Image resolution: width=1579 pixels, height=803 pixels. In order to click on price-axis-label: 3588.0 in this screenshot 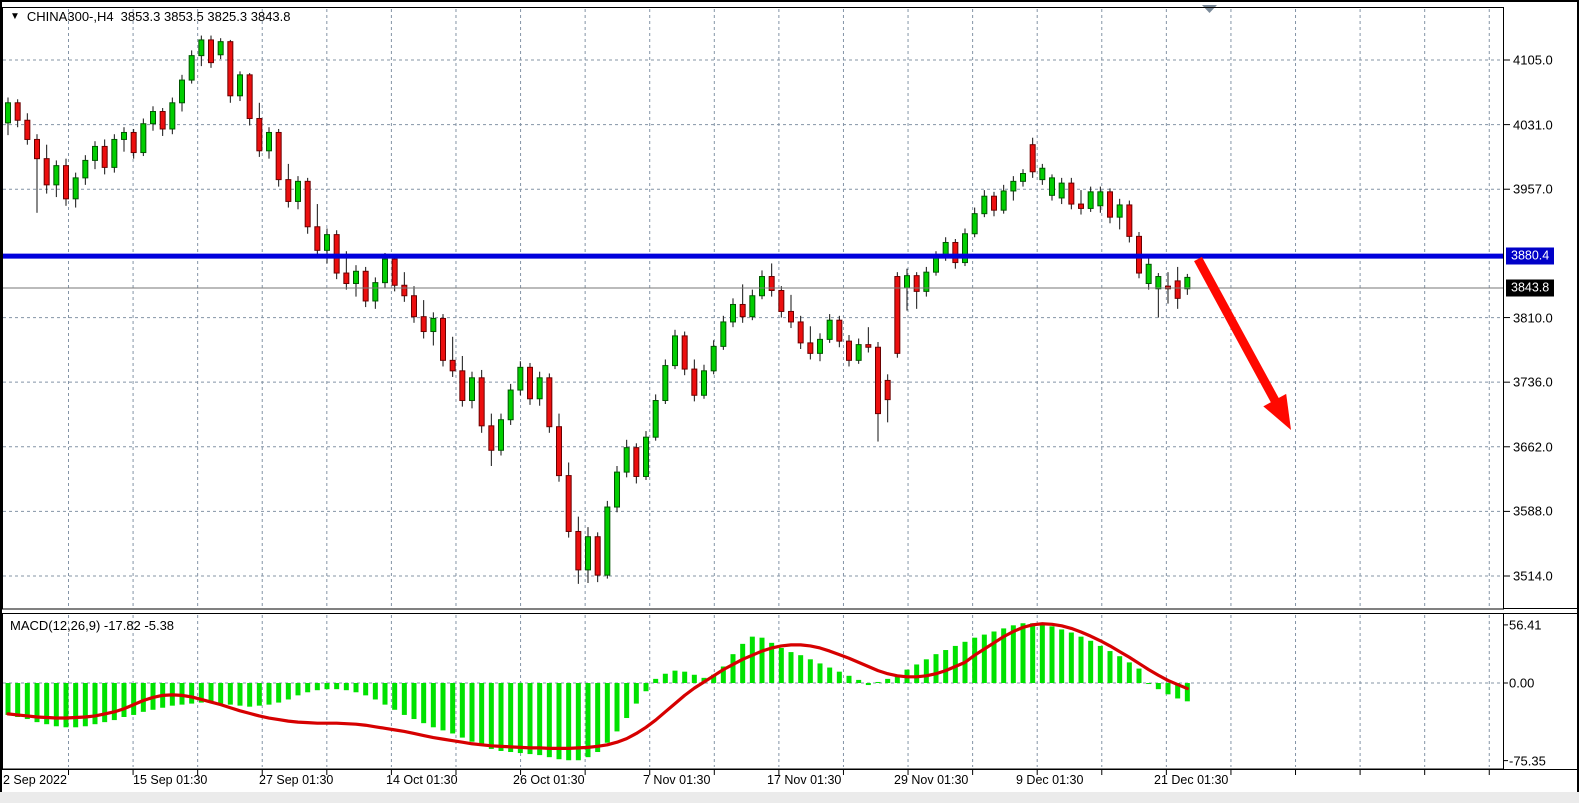, I will do `click(1533, 511)`.